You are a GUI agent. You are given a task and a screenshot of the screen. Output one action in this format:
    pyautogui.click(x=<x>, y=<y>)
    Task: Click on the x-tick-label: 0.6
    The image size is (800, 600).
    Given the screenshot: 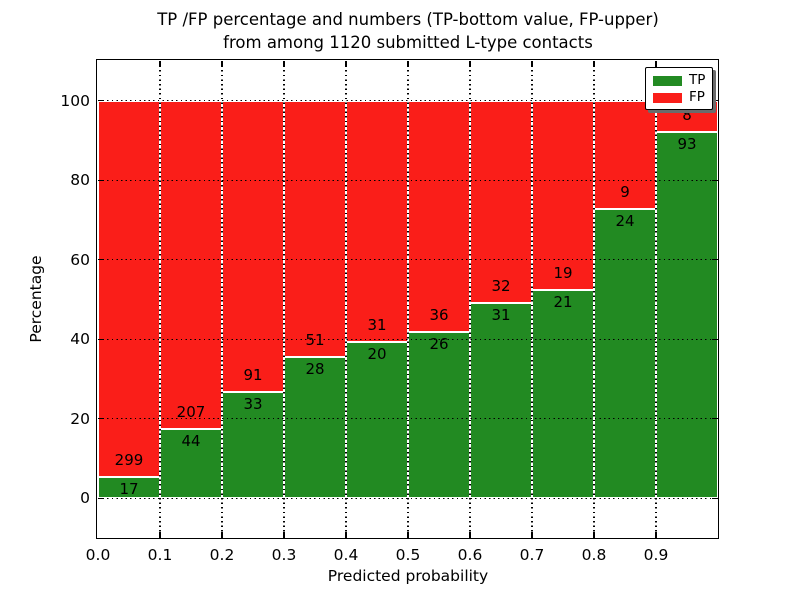 What is the action you would take?
    pyautogui.click(x=470, y=555)
    